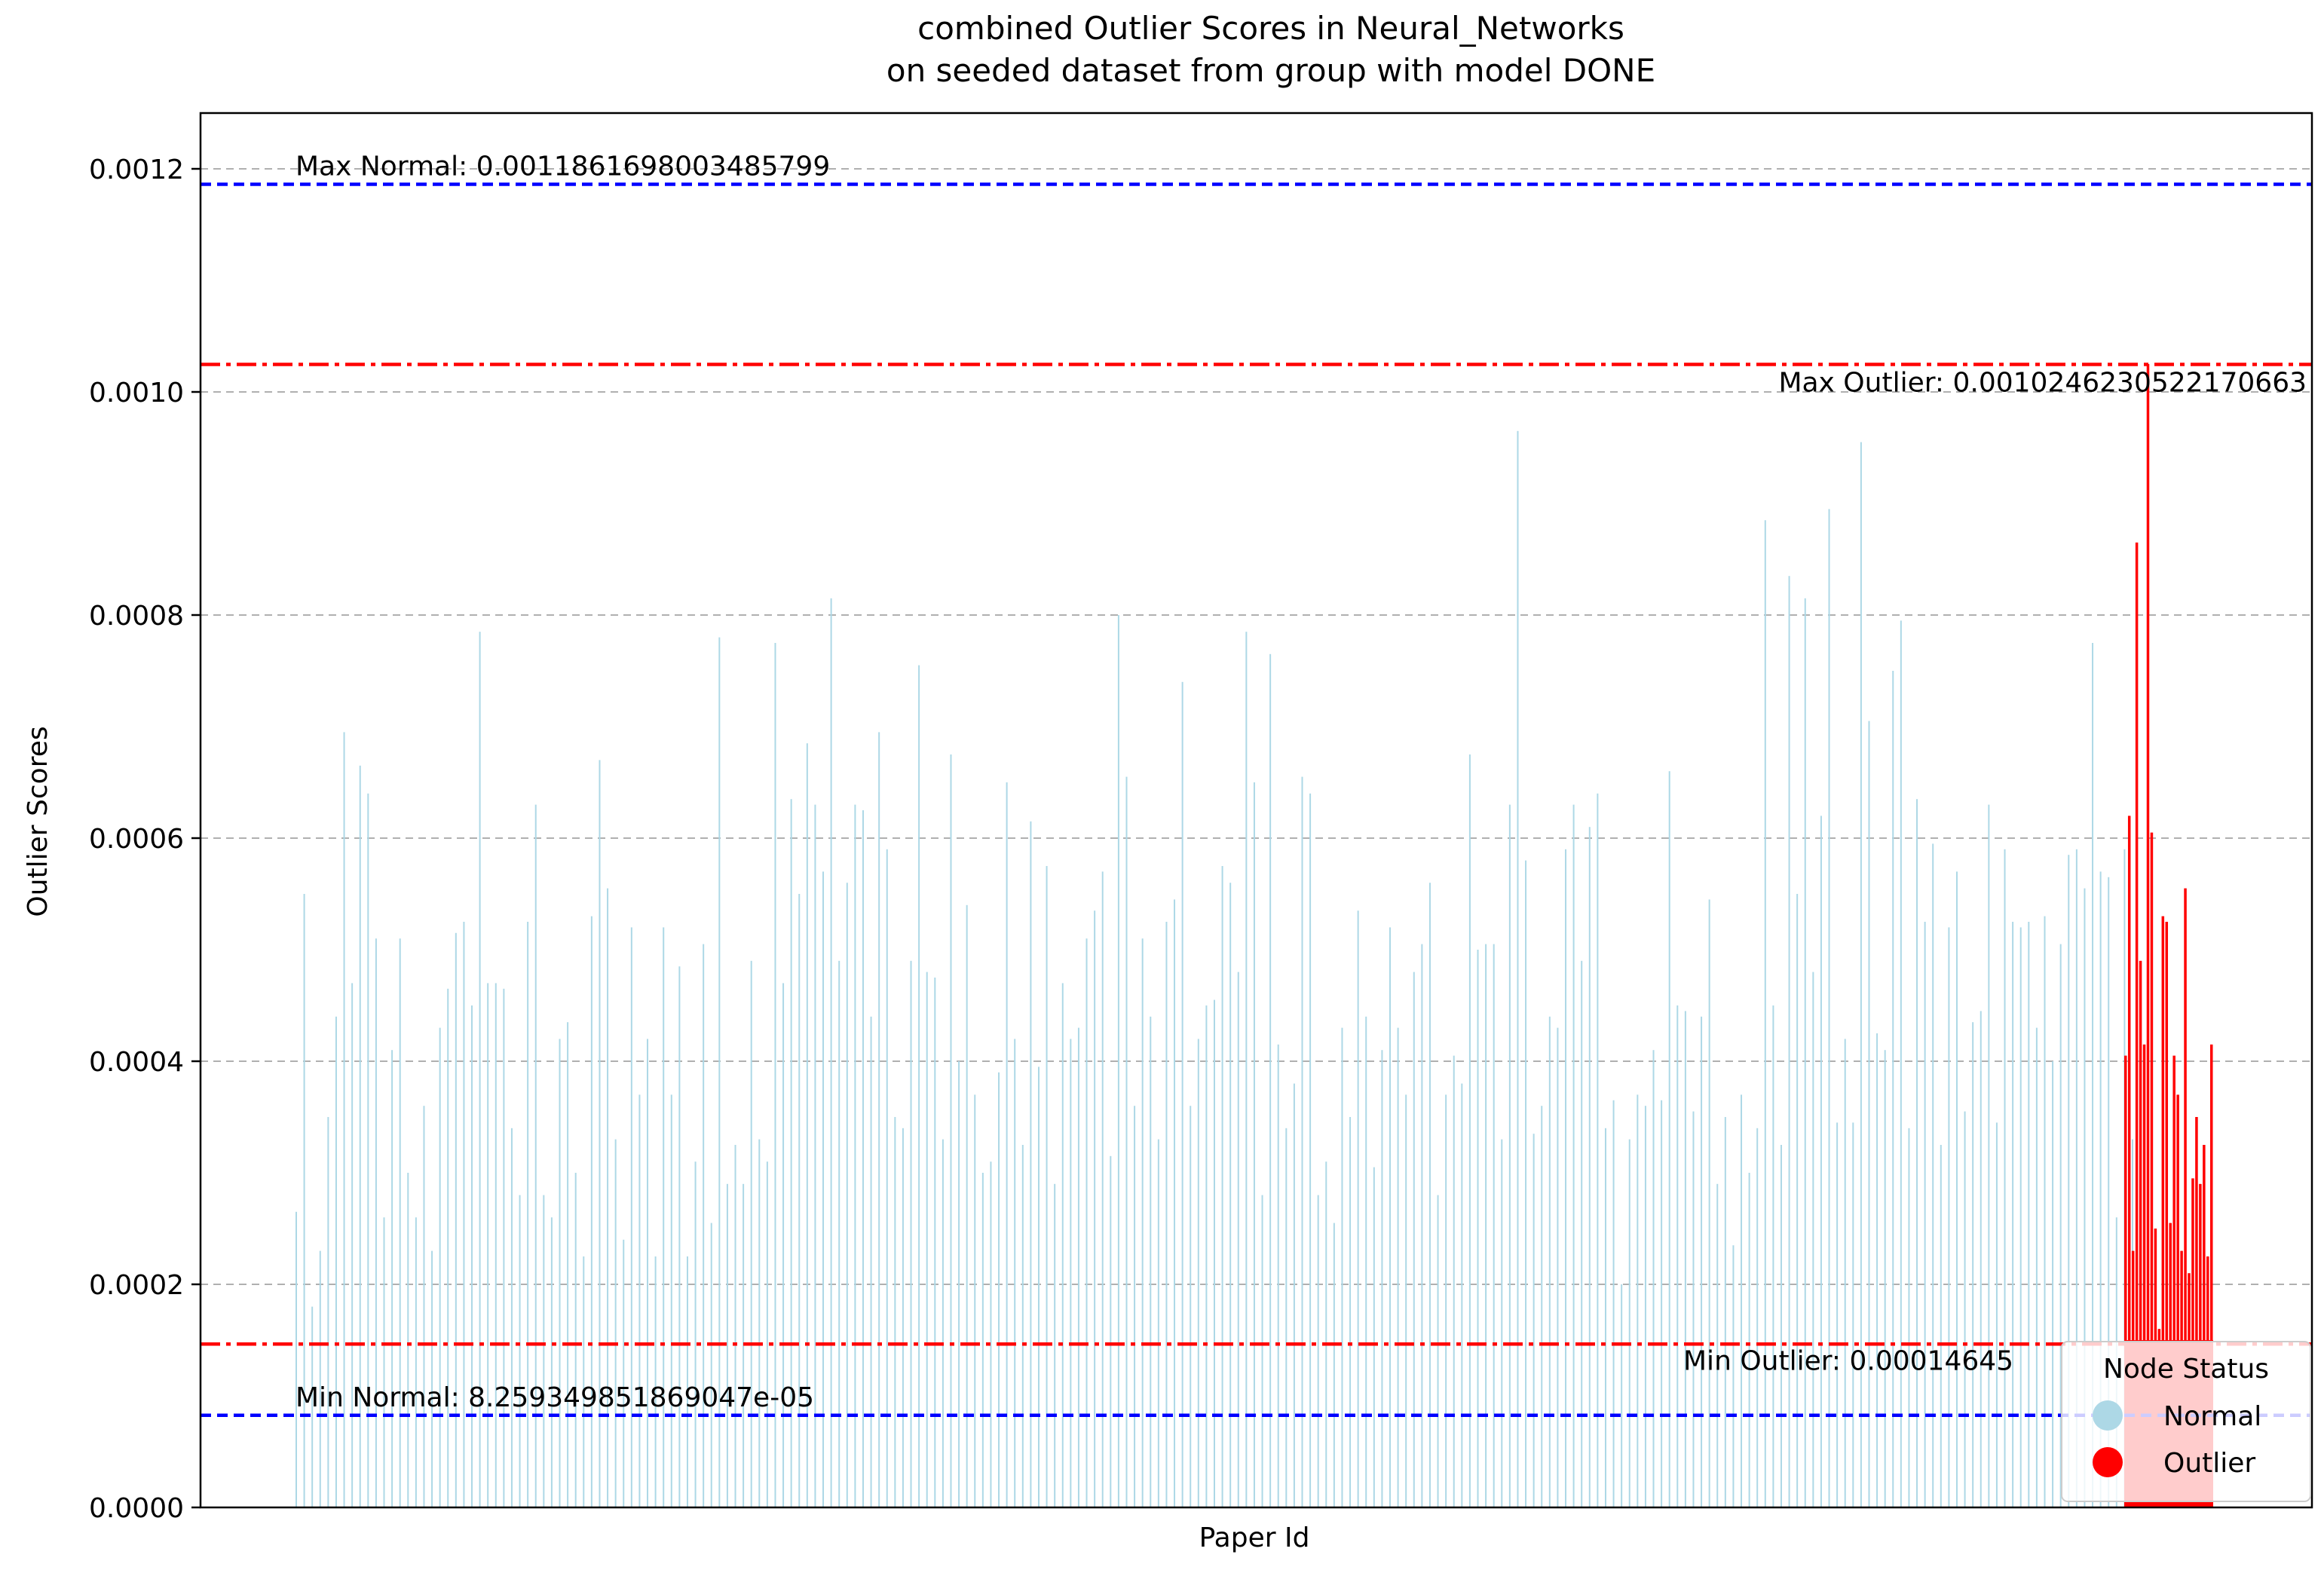 This screenshot has width=2324, height=1573. What do you see at coordinates (554, 1397) in the screenshot?
I see `min-normal-label: Min Normal: 8.259349851869047e-05` at bounding box center [554, 1397].